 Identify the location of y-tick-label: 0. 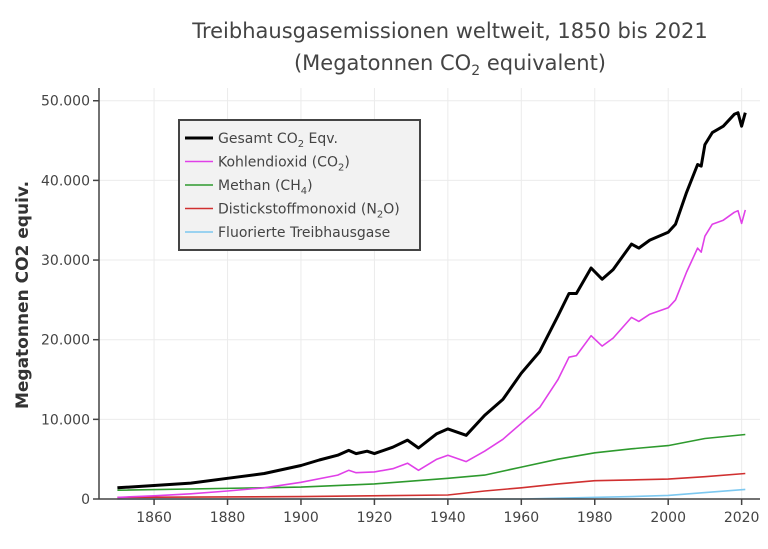
(85, 500).